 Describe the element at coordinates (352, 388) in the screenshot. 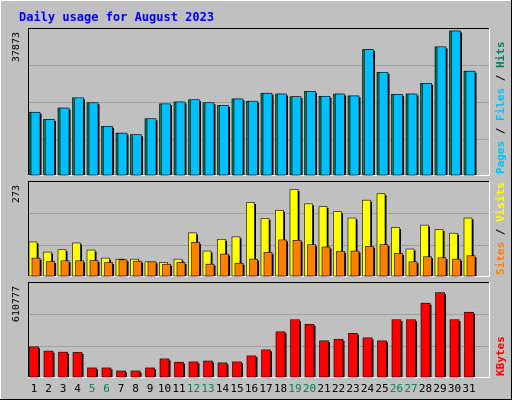

I see `x-tick-label-day-23: 23` at that location.